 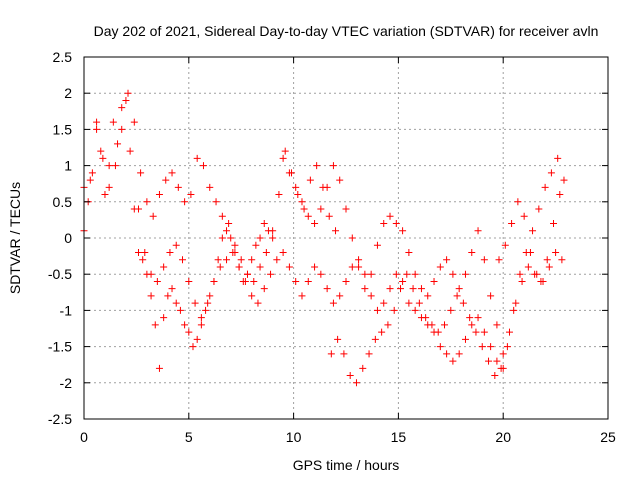 I want to click on x-tick-label: 25, so click(x=608, y=437).